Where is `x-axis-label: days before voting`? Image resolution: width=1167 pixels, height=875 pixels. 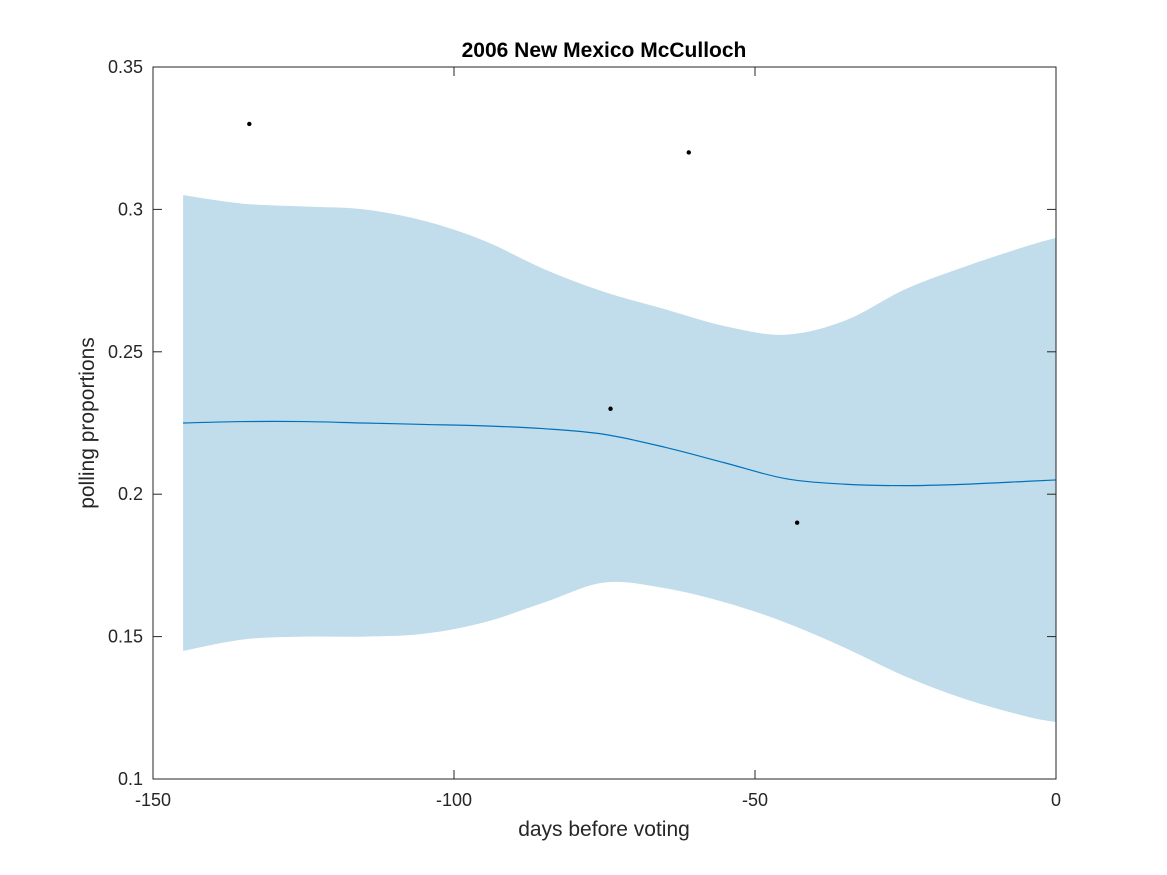 x-axis-label: days before voting is located at coordinates (604, 829).